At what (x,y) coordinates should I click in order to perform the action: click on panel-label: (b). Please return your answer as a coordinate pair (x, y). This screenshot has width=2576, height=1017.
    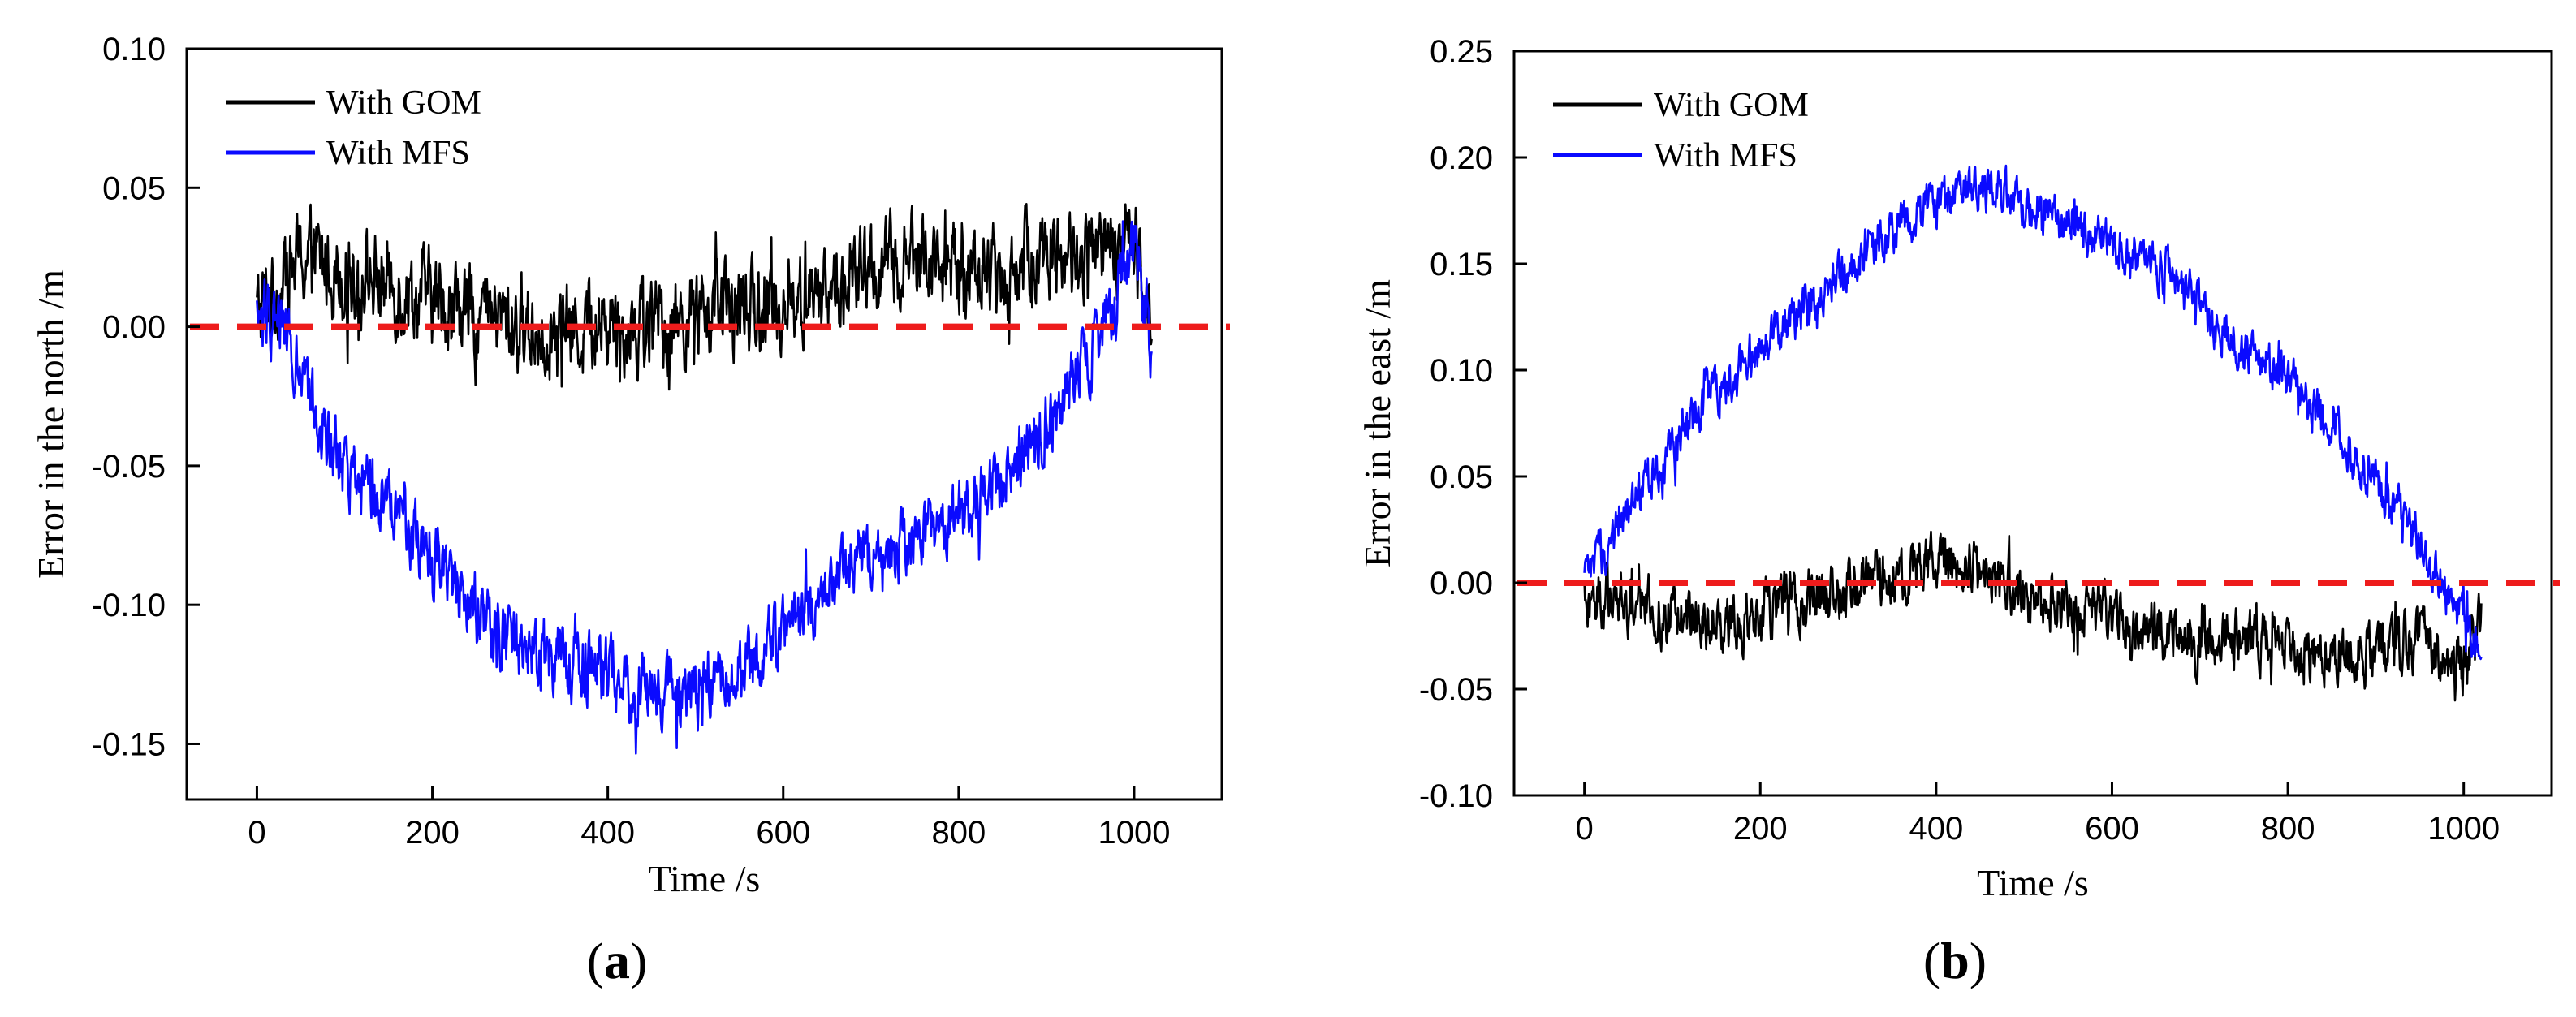
    Looking at the image, I should click on (1955, 960).